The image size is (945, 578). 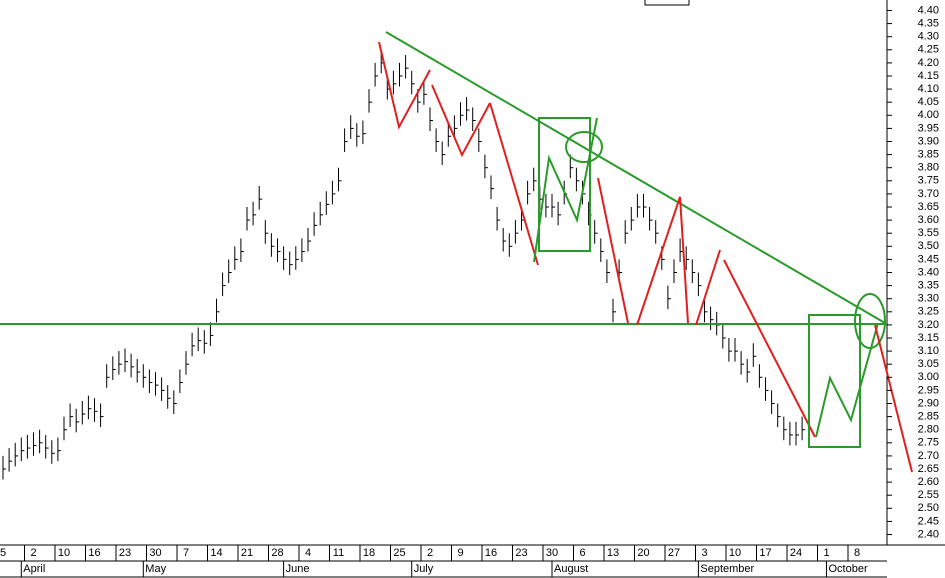 I want to click on y-tick-label: 2.55, so click(x=928, y=495).